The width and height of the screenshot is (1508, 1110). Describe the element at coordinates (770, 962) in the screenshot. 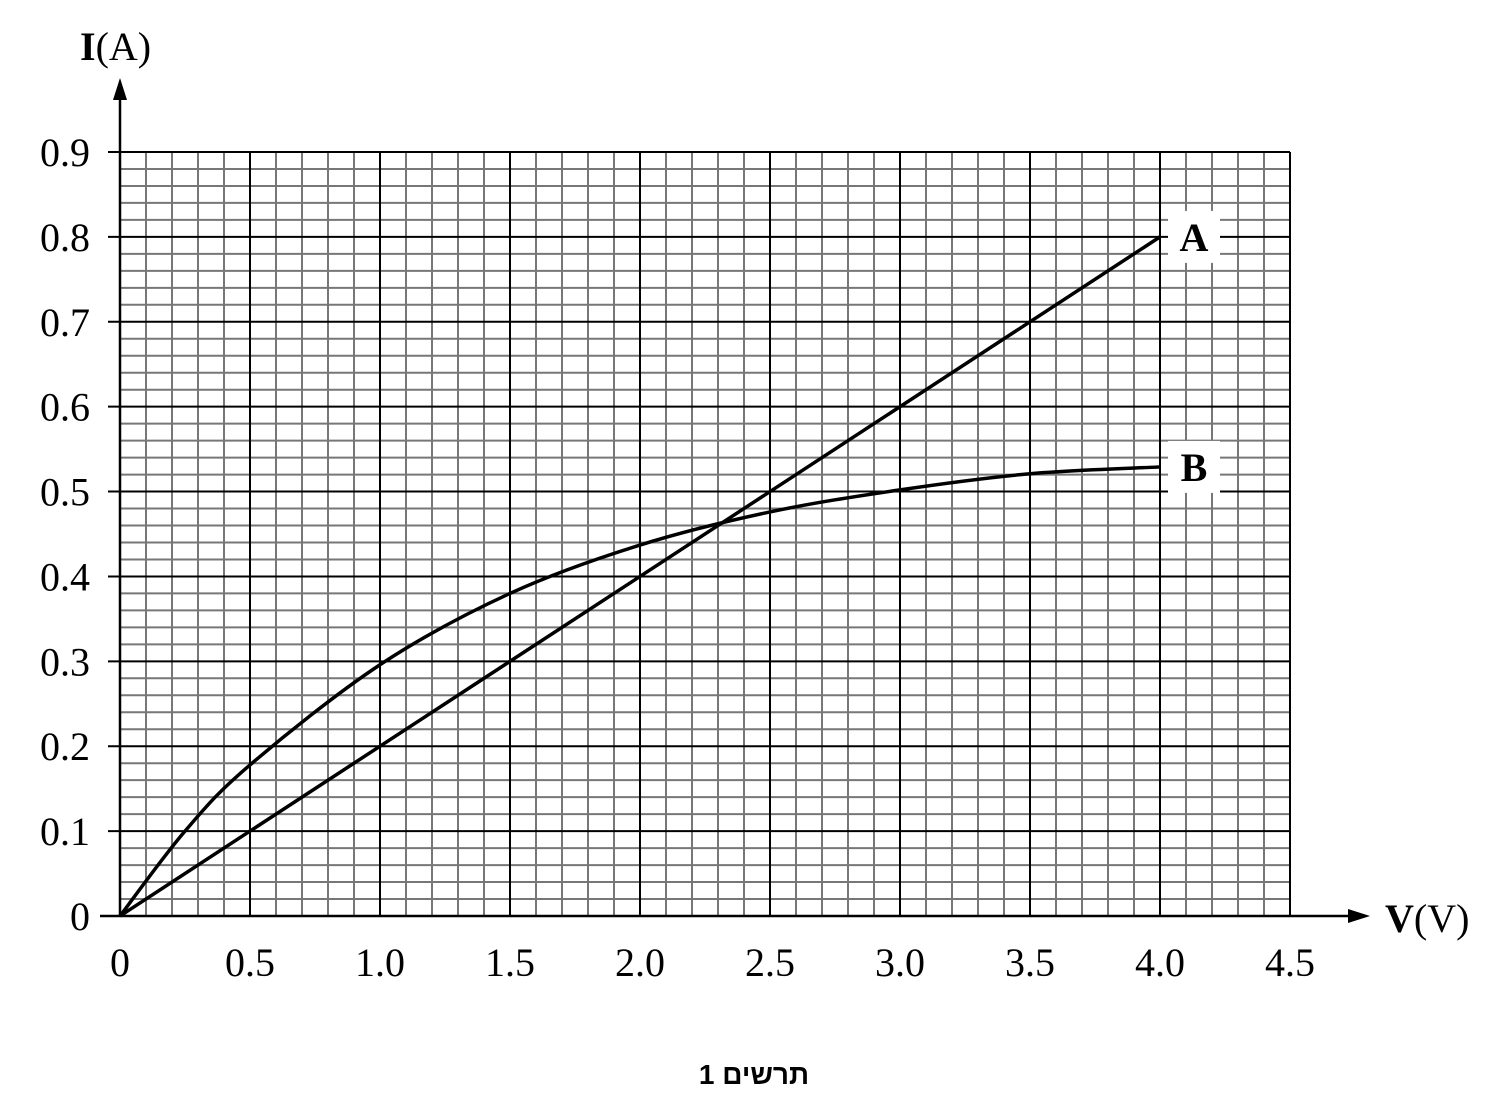

I see `x-tick-label: 2.5` at that location.